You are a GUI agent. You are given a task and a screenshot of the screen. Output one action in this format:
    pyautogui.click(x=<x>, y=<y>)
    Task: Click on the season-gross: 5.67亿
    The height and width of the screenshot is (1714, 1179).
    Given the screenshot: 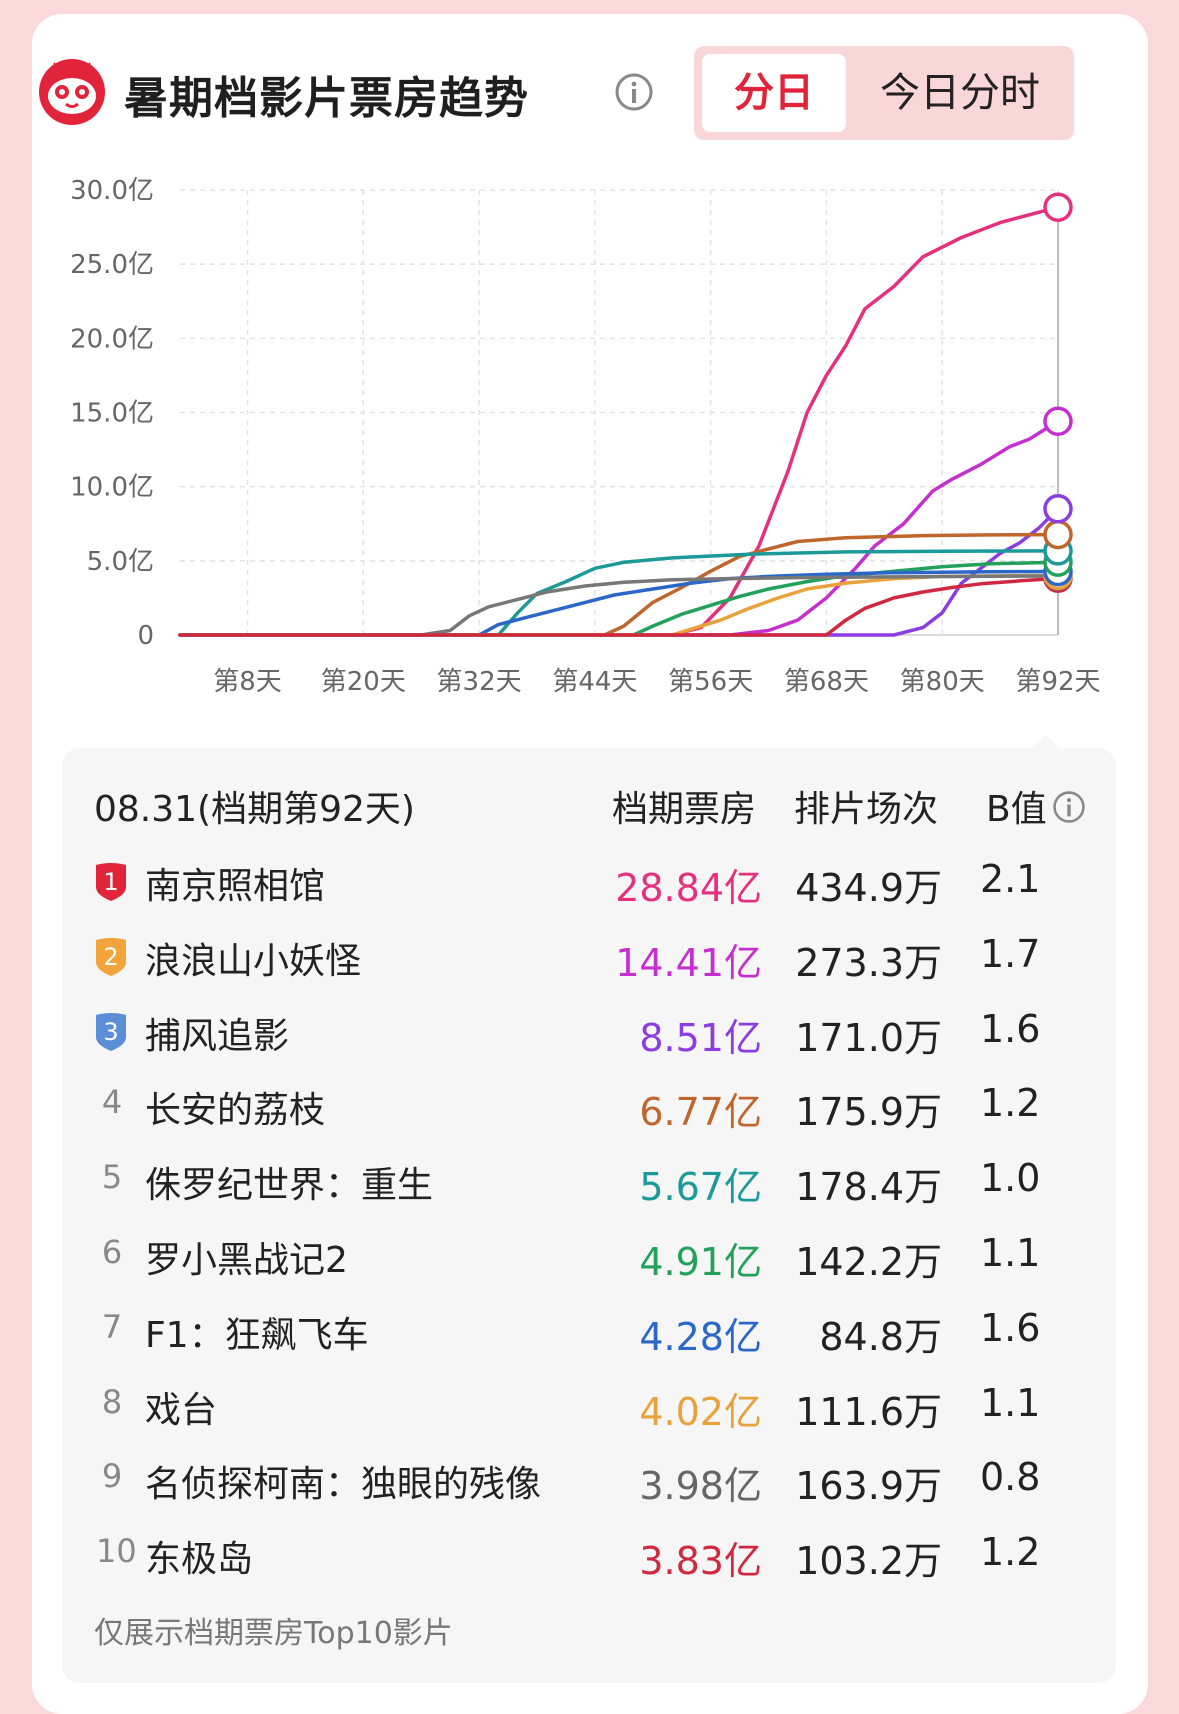 What is the action you would take?
    pyautogui.click(x=700, y=1187)
    